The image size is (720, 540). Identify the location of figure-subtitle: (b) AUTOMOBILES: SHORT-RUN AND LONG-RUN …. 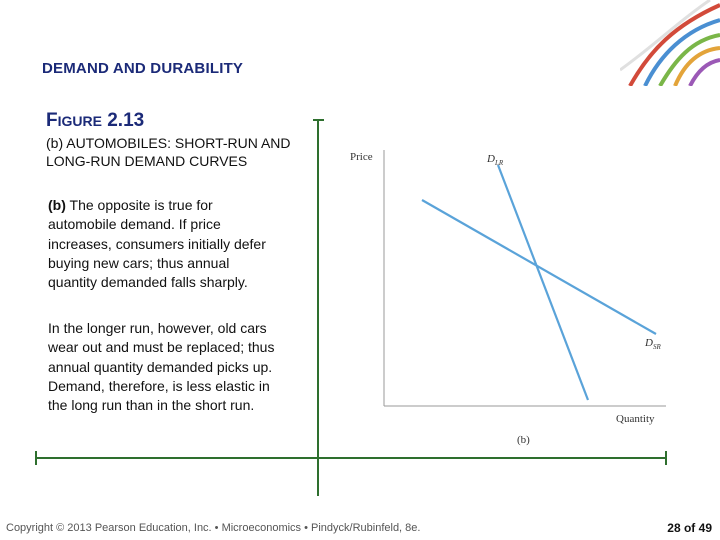
(168, 152).